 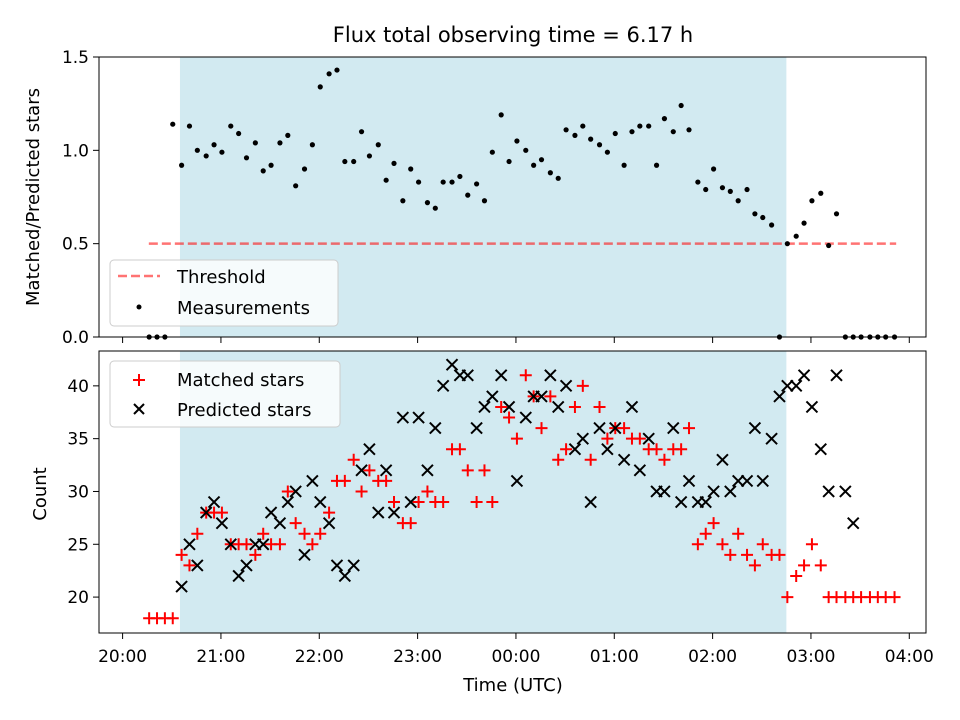 I want to click on x-axis-label: Time (UTC), so click(x=512, y=685).